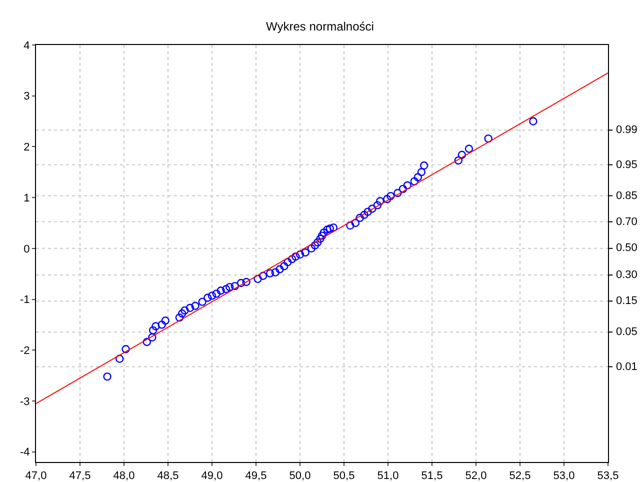 This screenshot has width=640, height=482. Describe the element at coordinates (27, 96) in the screenshot. I see `y-tick-label: 3` at that location.